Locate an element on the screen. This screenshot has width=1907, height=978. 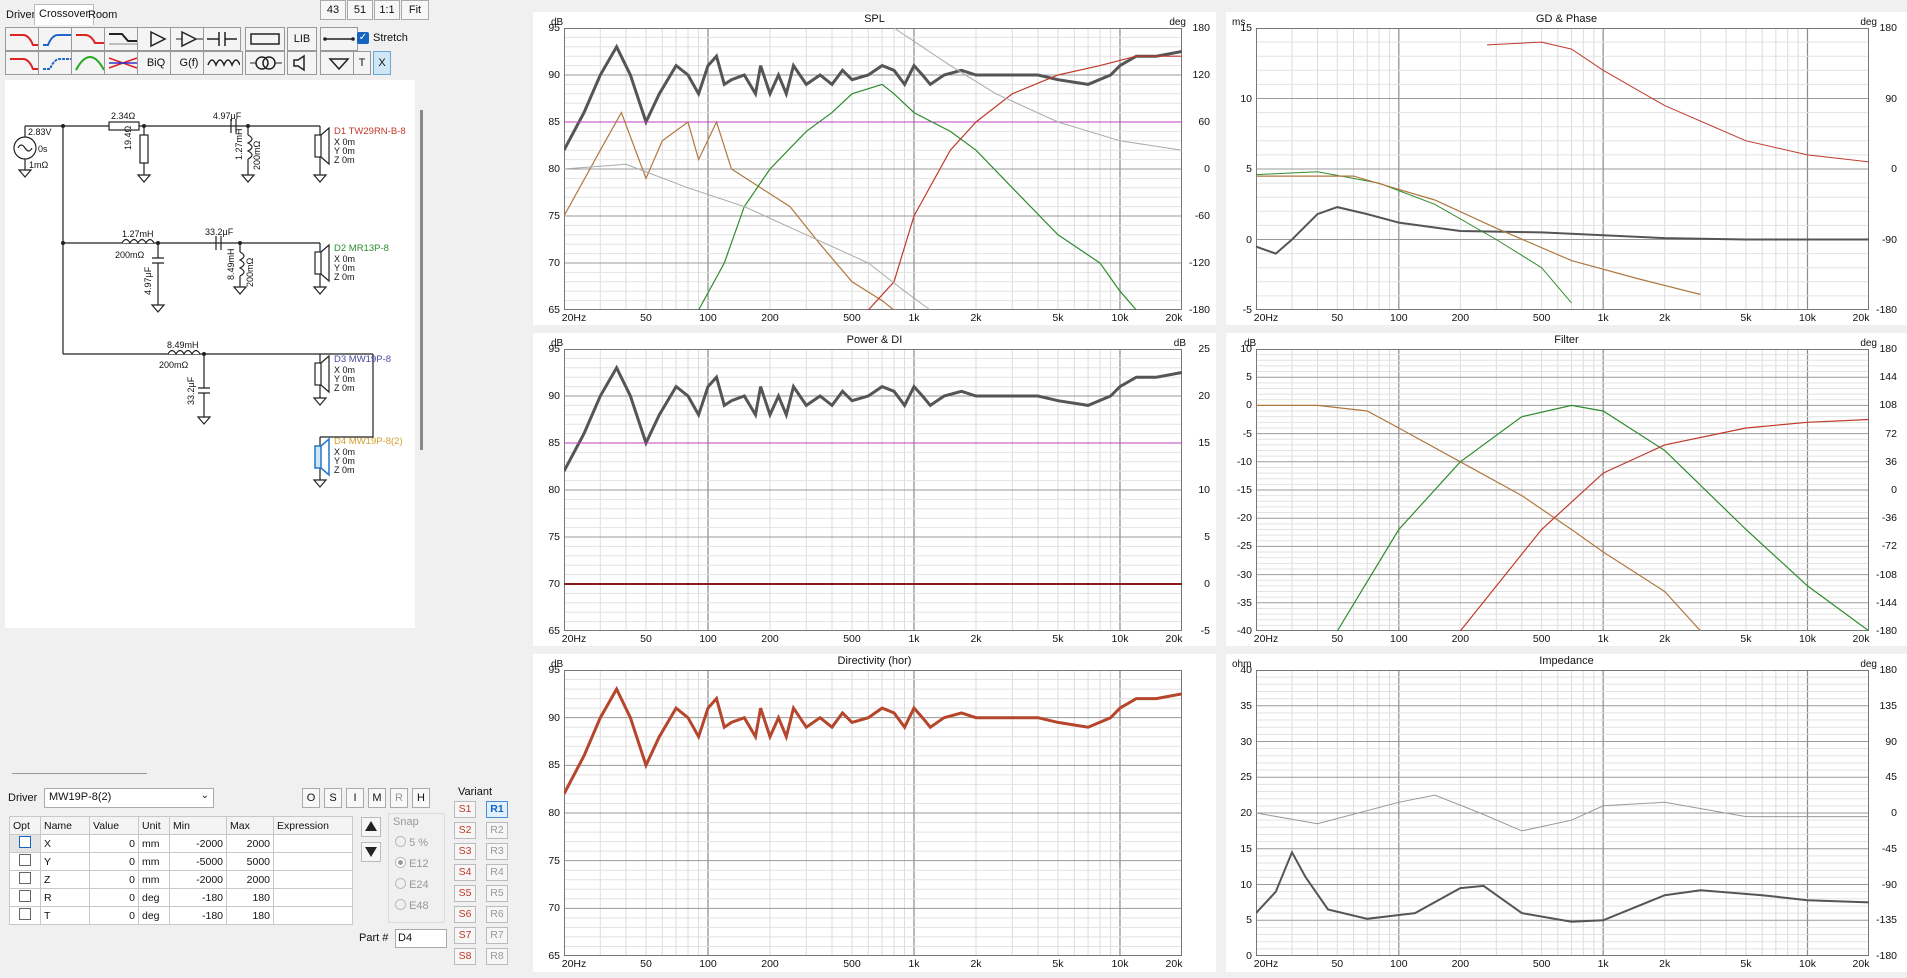
ground-button is located at coordinates (339, 63).